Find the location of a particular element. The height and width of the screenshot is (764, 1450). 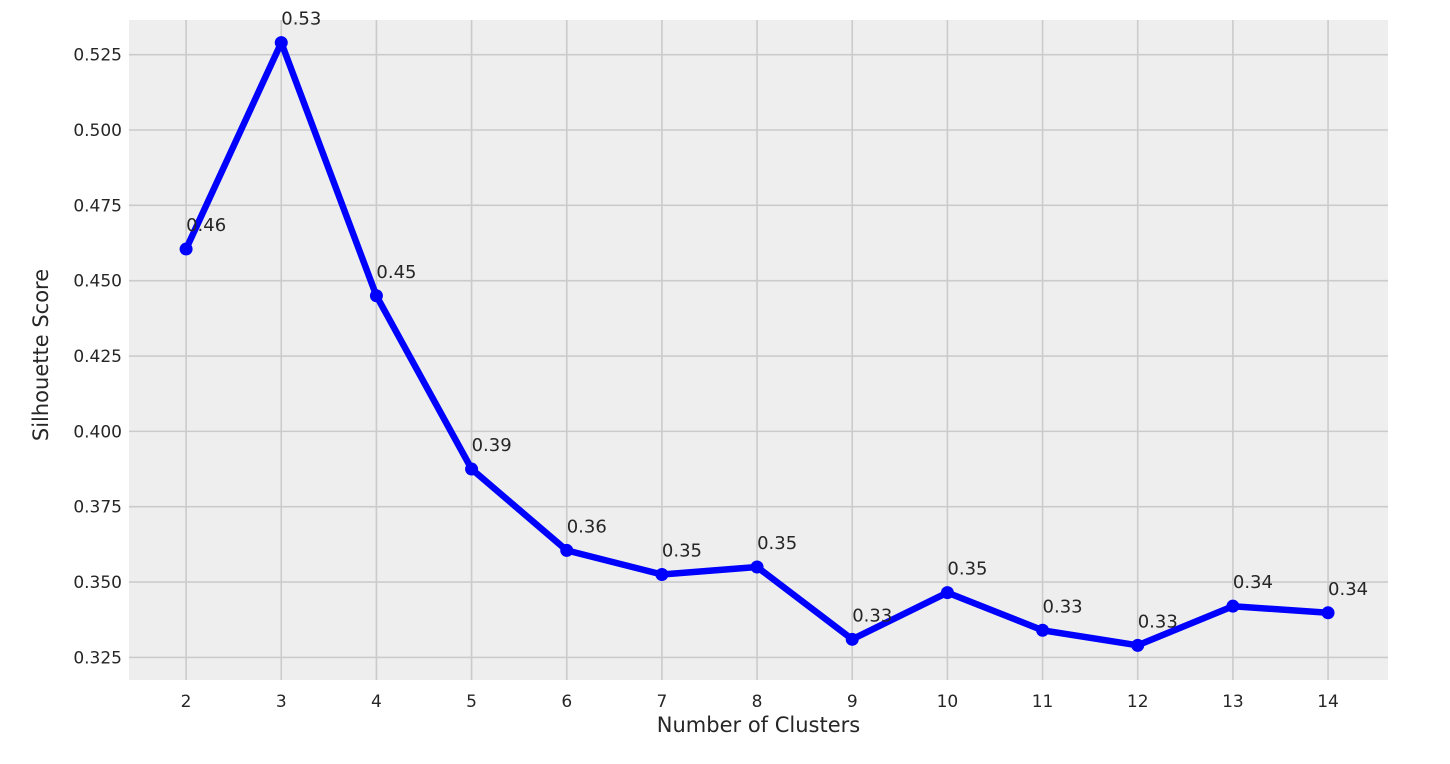

data-label: 0.36 is located at coordinates (587, 526).